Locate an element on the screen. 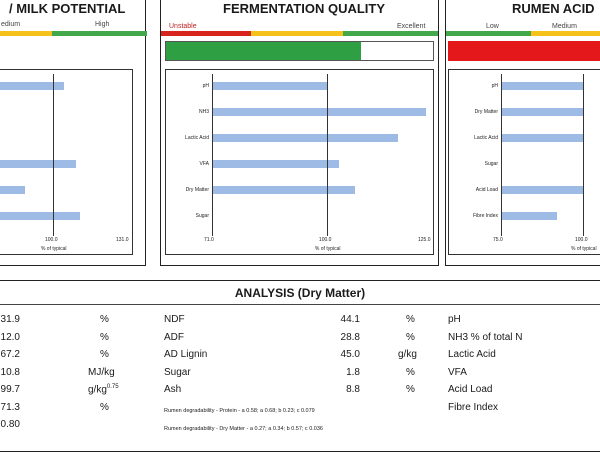 The height and width of the screenshot is (452, 600). fermentation-scale-bar is located at coordinates (299, 33).